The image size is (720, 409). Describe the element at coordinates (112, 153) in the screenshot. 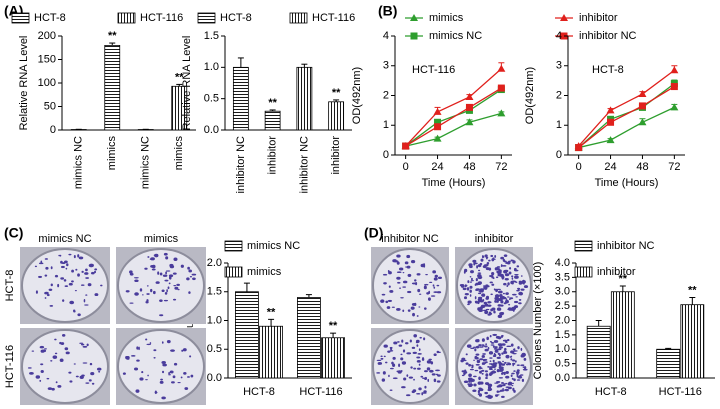

I see `x-tick-label: mimics` at that location.